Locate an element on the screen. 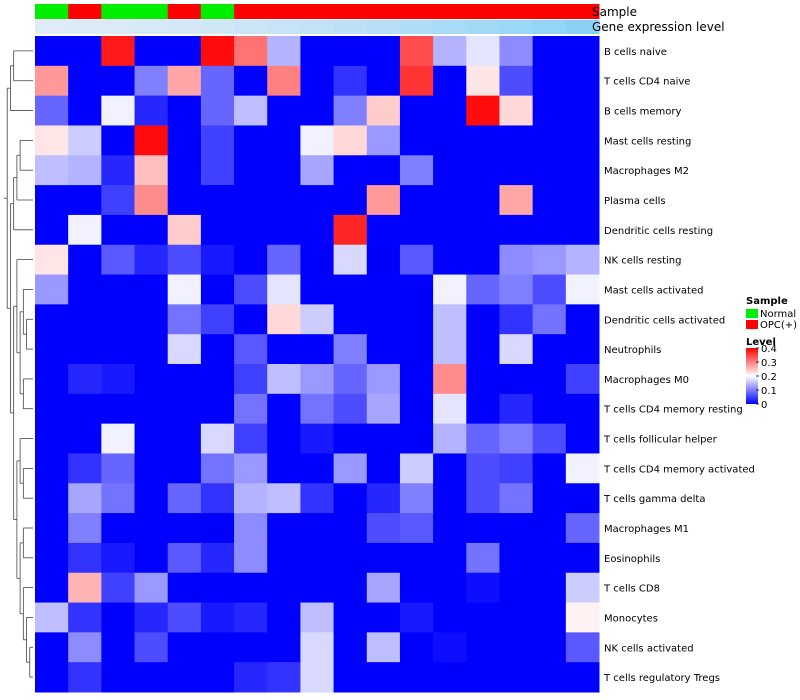 This screenshot has height=700, width=800. heatmap-cell-r21-c12 is located at coordinates (450, 677).